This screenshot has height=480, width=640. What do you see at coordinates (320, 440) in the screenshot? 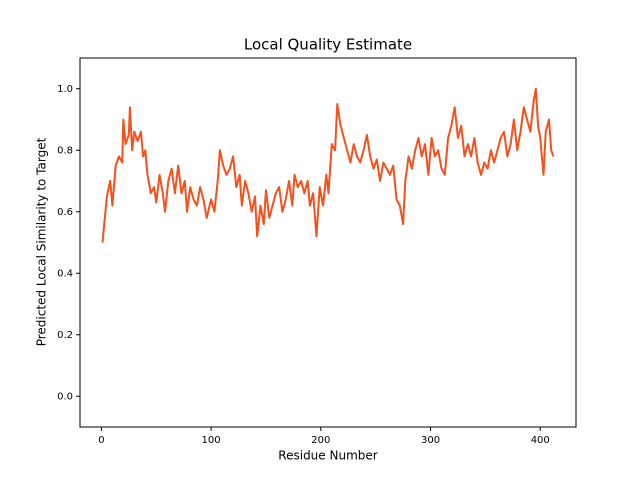
I see `x-tick-label: 200` at bounding box center [320, 440].